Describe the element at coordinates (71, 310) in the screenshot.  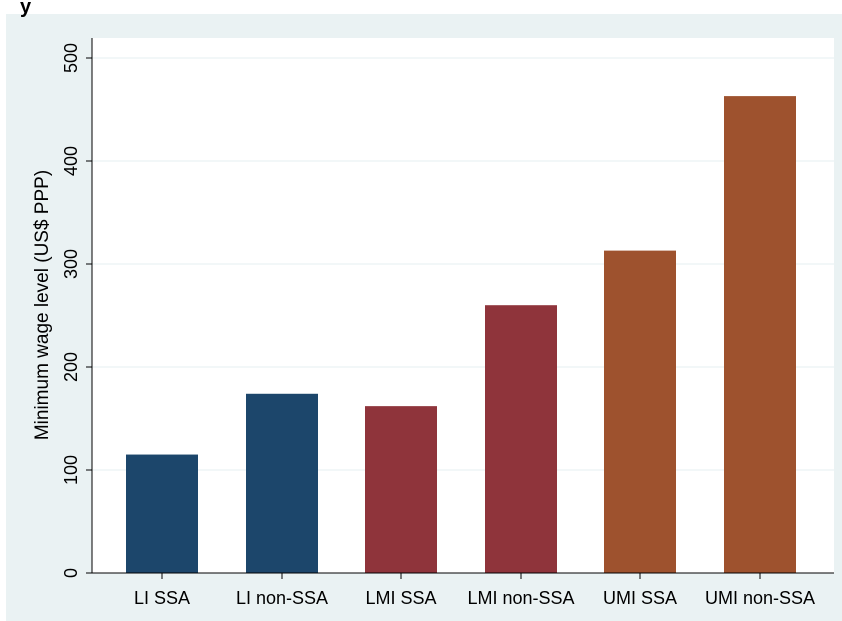
I see `y-tick-labels: 0 100 200 300 400 500` at that location.